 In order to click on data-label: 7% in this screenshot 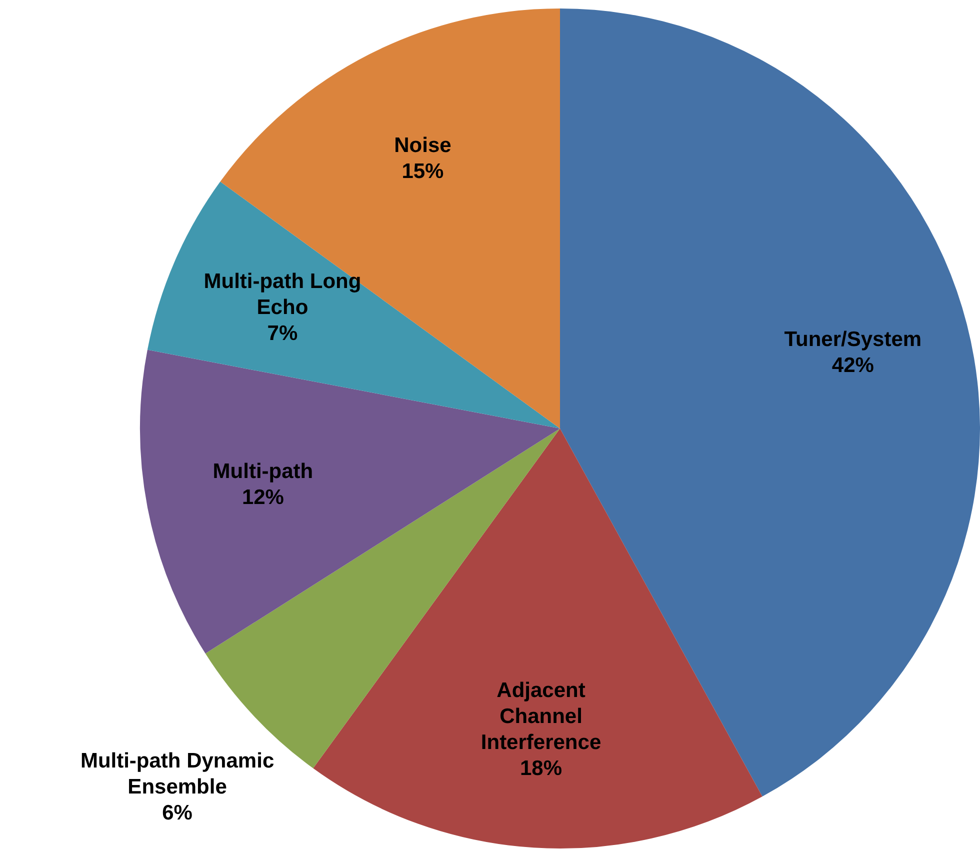, I will do `click(282, 334)`.